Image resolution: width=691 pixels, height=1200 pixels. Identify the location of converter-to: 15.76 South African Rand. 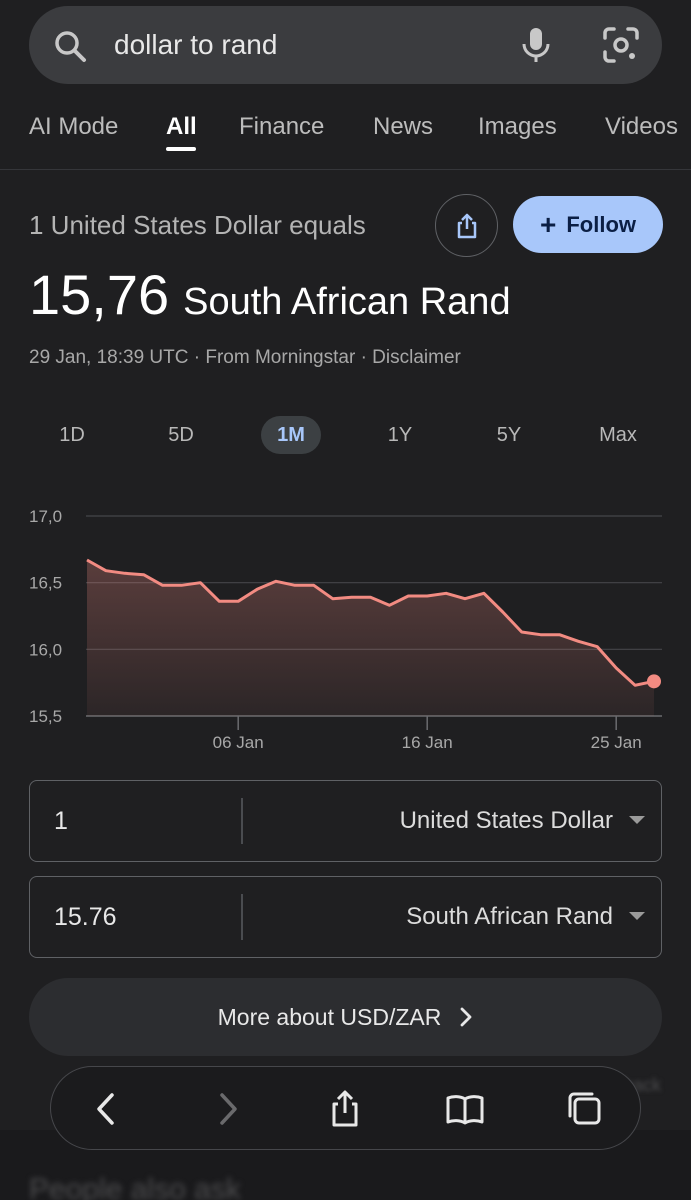
(345, 917).